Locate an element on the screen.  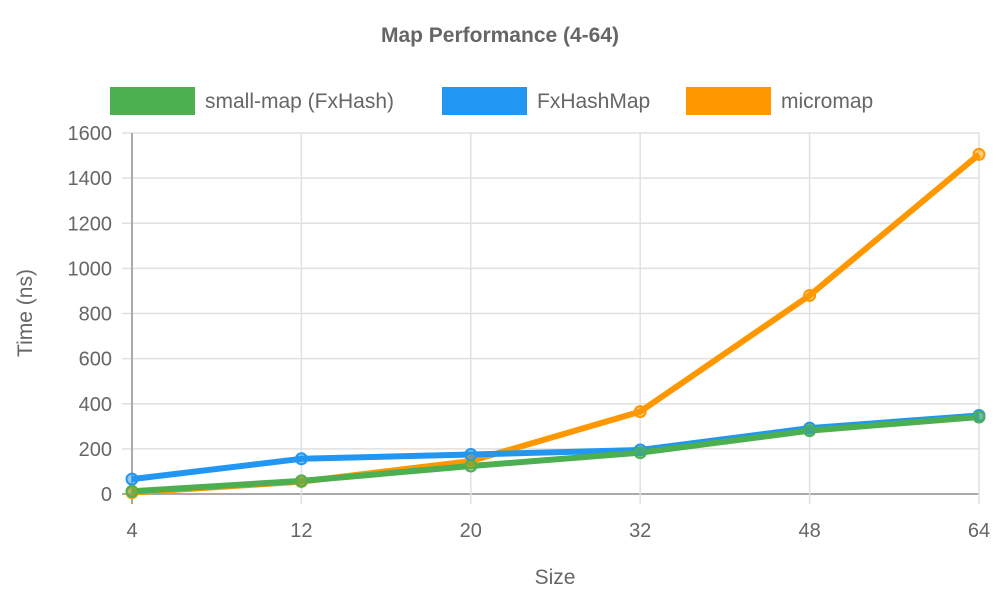
y-axis-ticks: 0 200 400 600 800 1000 1200 1400 1600 is located at coordinates (90, 314).